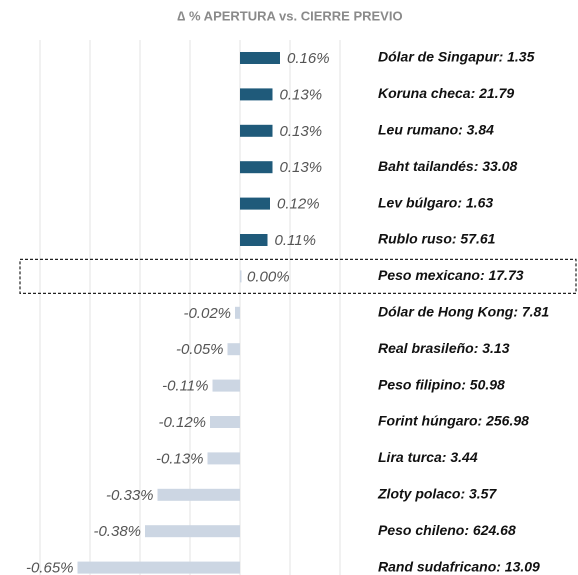 This screenshot has width=578, height=575. Describe the element at coordinates (428, 457) in the screenshot. I see `category-label: Lira turca: 3.44` at that location.